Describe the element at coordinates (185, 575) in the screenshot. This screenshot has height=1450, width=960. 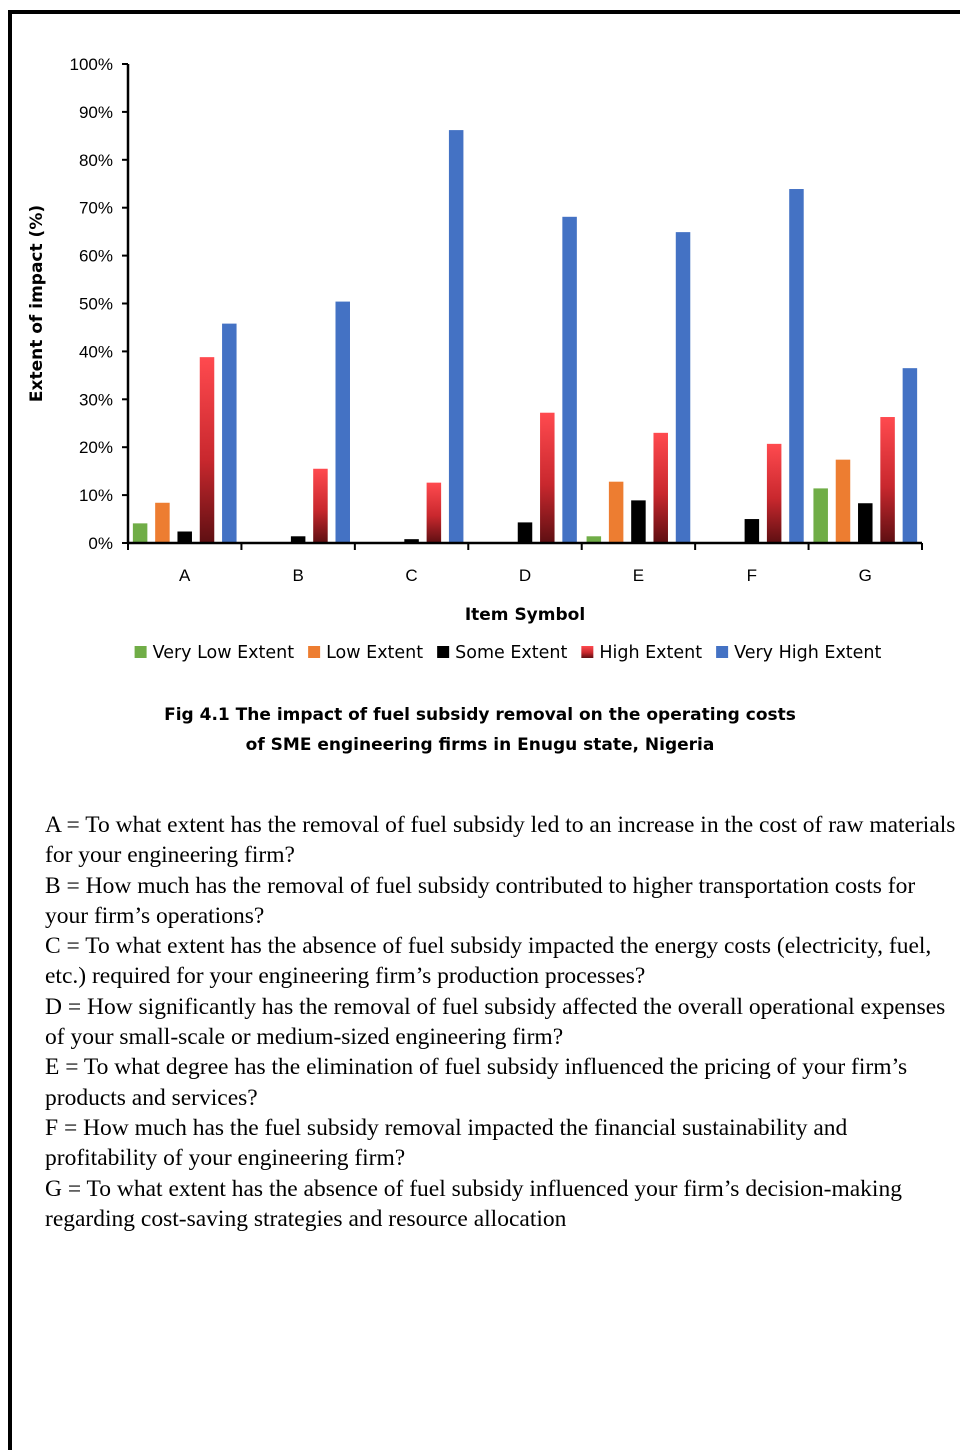
I see `x-tick-label: A` at that location.